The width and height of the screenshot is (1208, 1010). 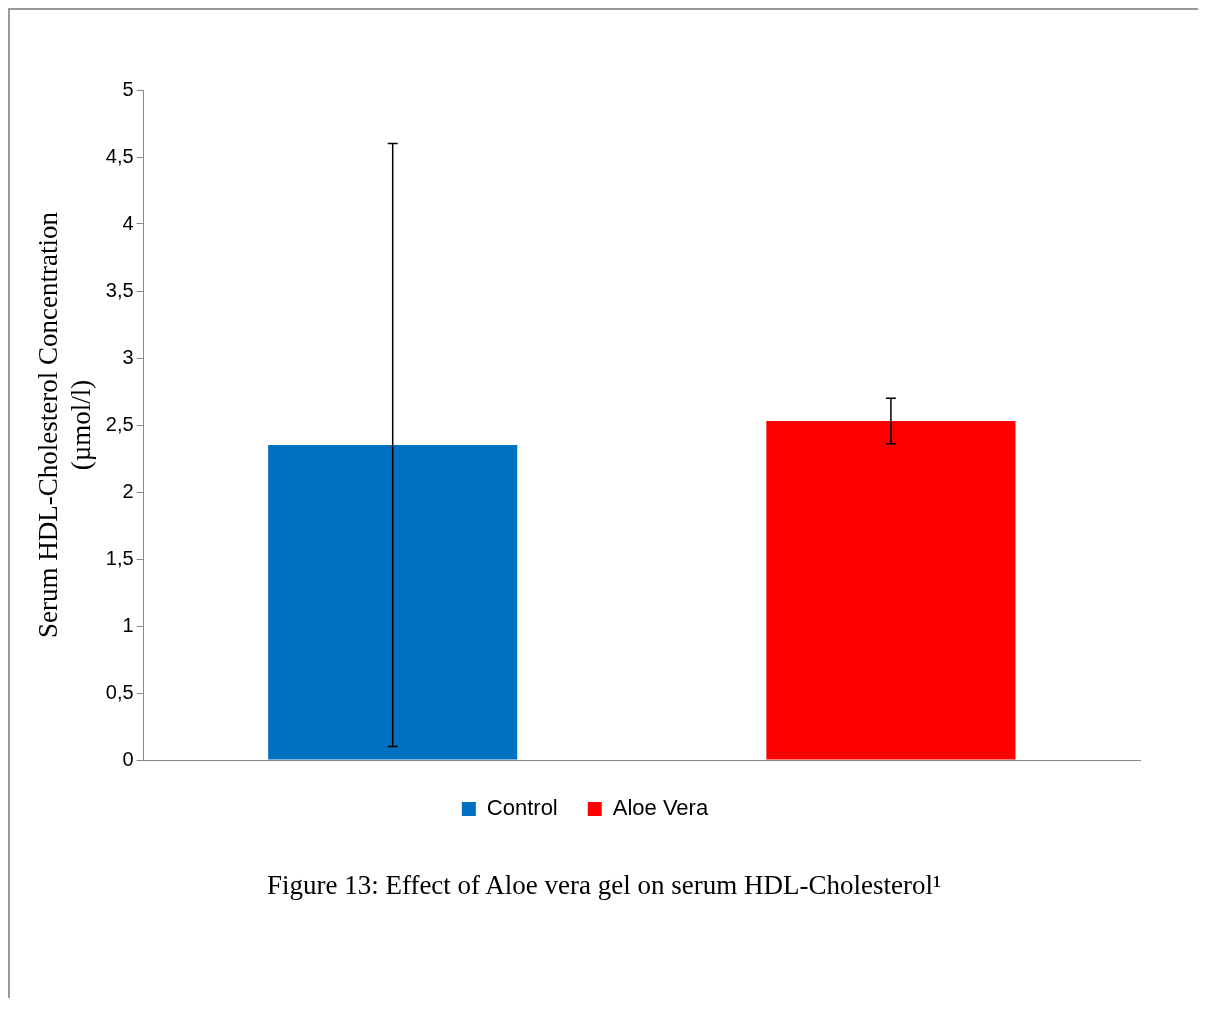 I want to click on y-tick-label: 5, so click(x=128, y=88).